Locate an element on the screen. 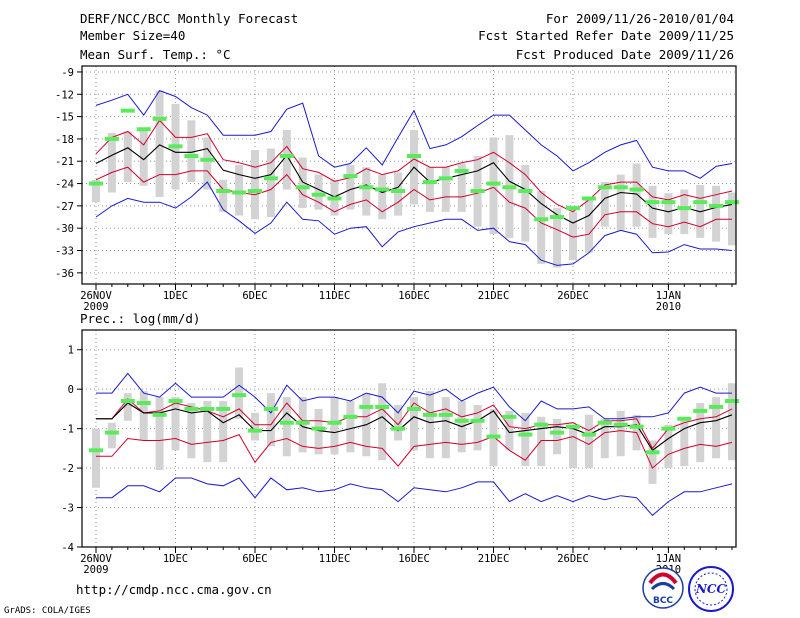 Image resolution: width=800 pixels, height=618 pixels. series-line-min is located at coordinates (414, 497).